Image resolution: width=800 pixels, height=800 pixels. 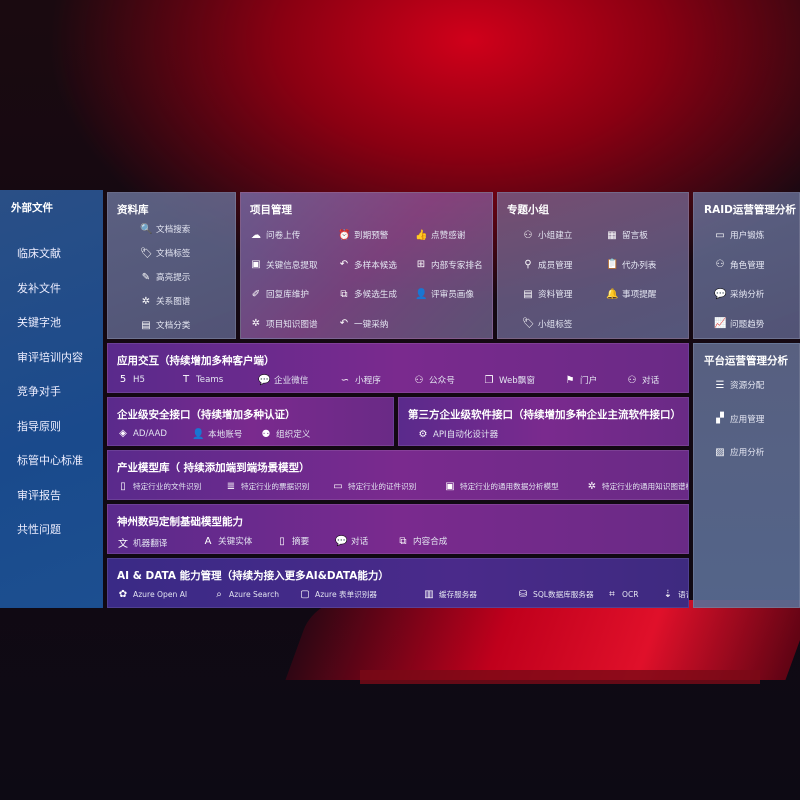 What do you see at coordinates (165, 253) in the screenshot?
I see `item-tag: 🏷 文档标签` at bounding box center [165, 253].